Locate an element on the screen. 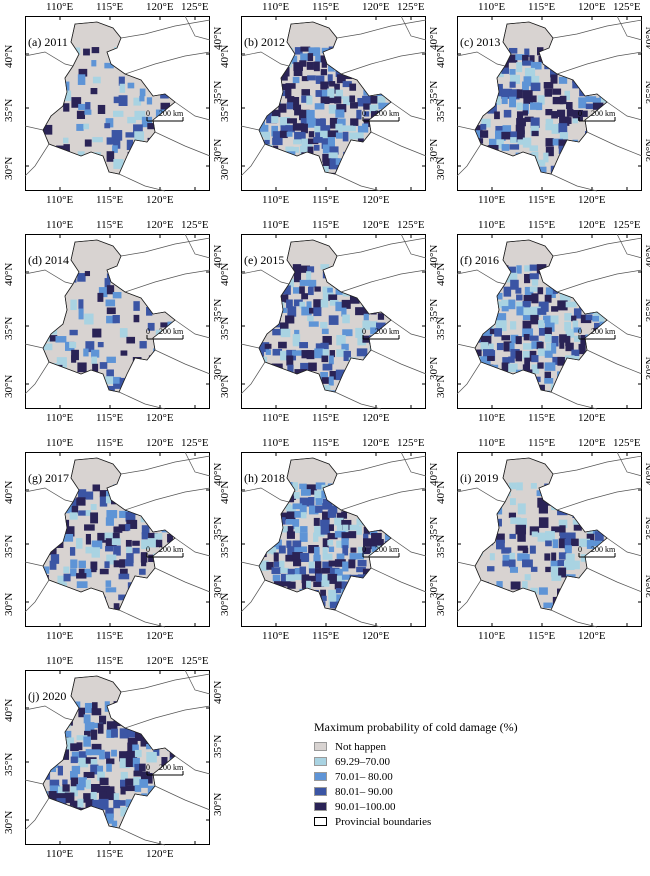 Image resolution: width=650 pixels, height=876 pixels. legend-label: 80.01– 90.00 is located at coordinates (364, 791).